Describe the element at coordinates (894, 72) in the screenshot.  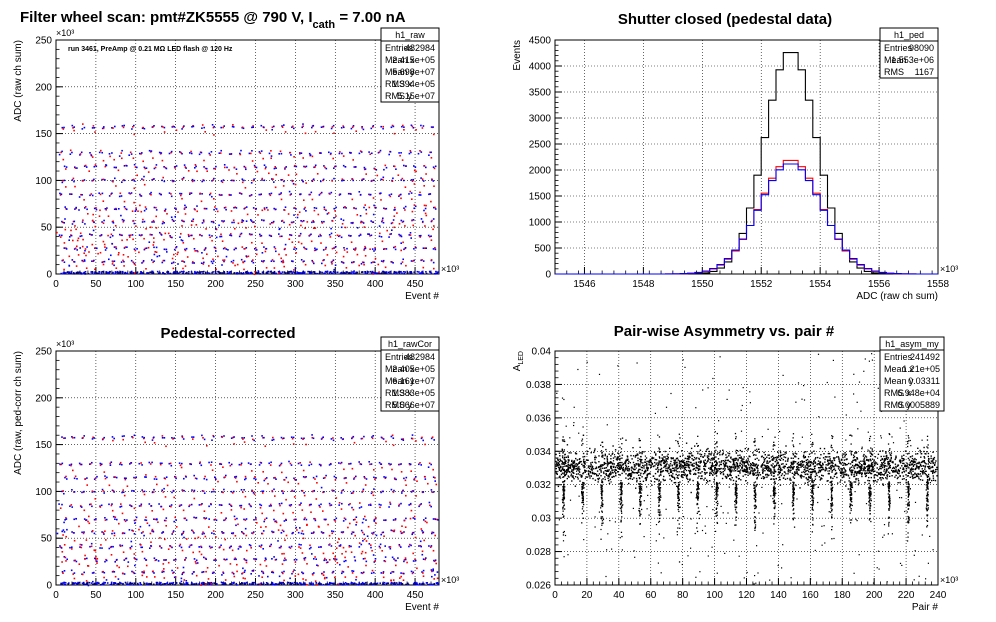
I see `stats-label: RMS` at that location.